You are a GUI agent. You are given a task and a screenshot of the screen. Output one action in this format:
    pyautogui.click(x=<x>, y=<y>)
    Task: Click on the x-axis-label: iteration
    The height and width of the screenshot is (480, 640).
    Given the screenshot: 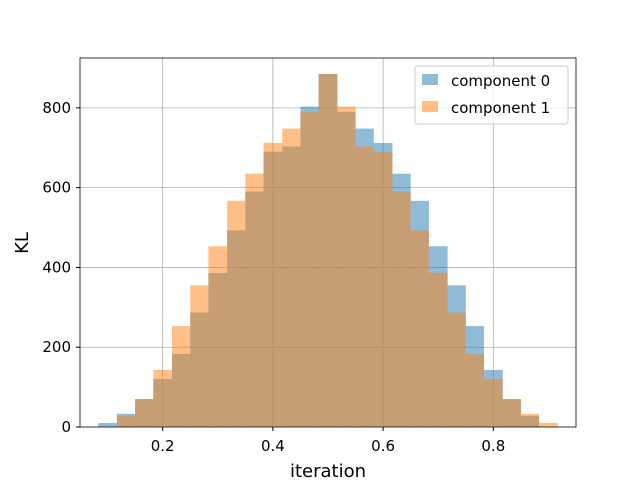 What is the action you would take?
    pyautogui.click(x=328, y=470)
    